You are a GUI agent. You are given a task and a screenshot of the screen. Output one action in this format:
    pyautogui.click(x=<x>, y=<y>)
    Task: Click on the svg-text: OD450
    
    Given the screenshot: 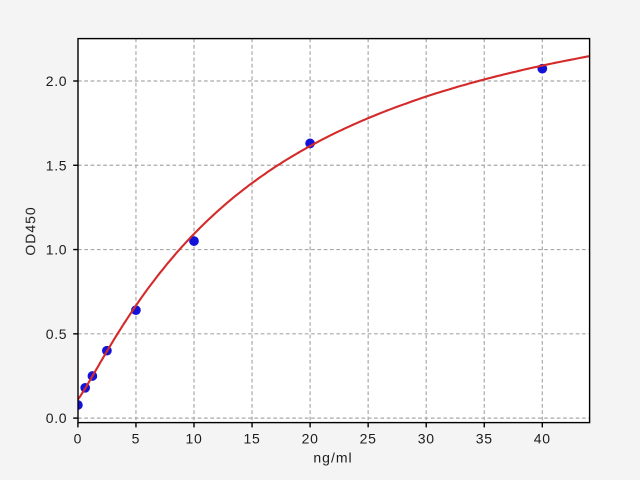 What is the action you would take?
    pyautogui.click(x=30, y=230)
    